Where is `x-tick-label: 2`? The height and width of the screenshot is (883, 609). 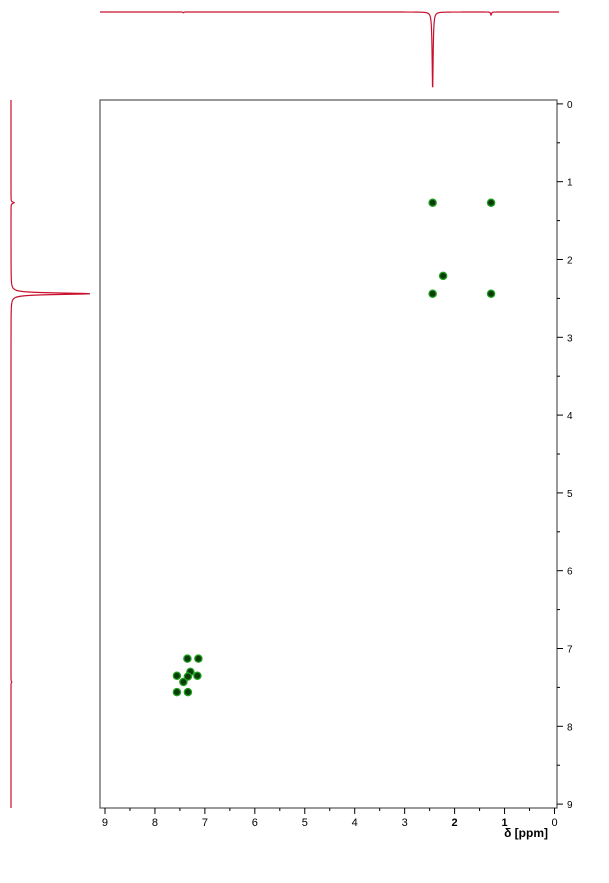 x-tick-label: 2 is located at coordinates (455, 823).